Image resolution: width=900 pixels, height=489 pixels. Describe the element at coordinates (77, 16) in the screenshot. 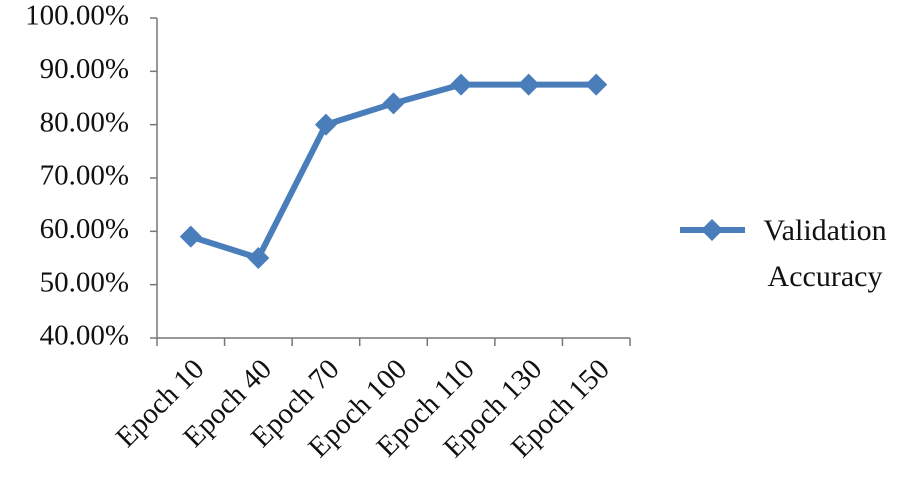

I see `y-tick-label: 100.00%` at that location.